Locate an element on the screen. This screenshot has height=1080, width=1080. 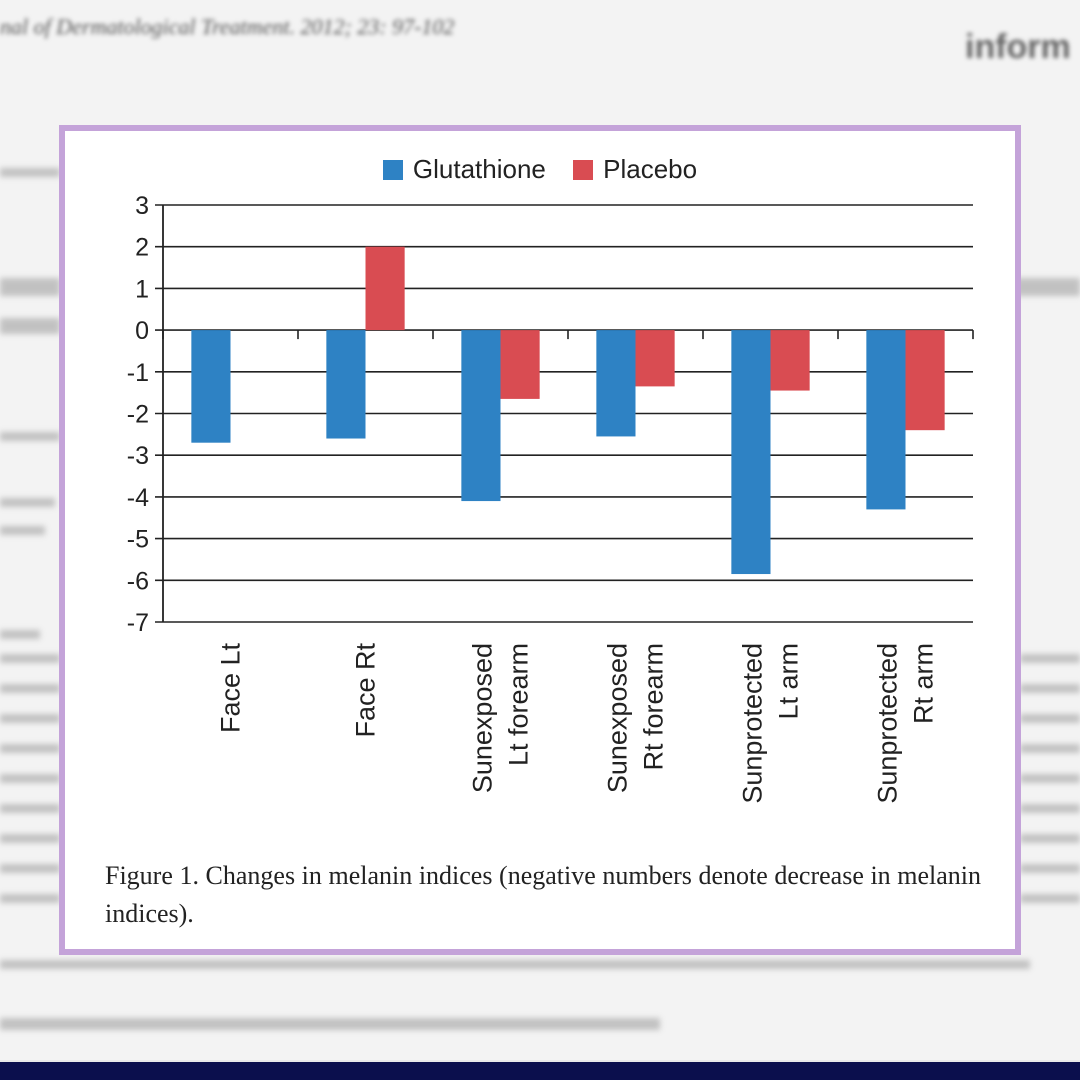
legend-swatch-glutathione is located at coordinates (392, 169).